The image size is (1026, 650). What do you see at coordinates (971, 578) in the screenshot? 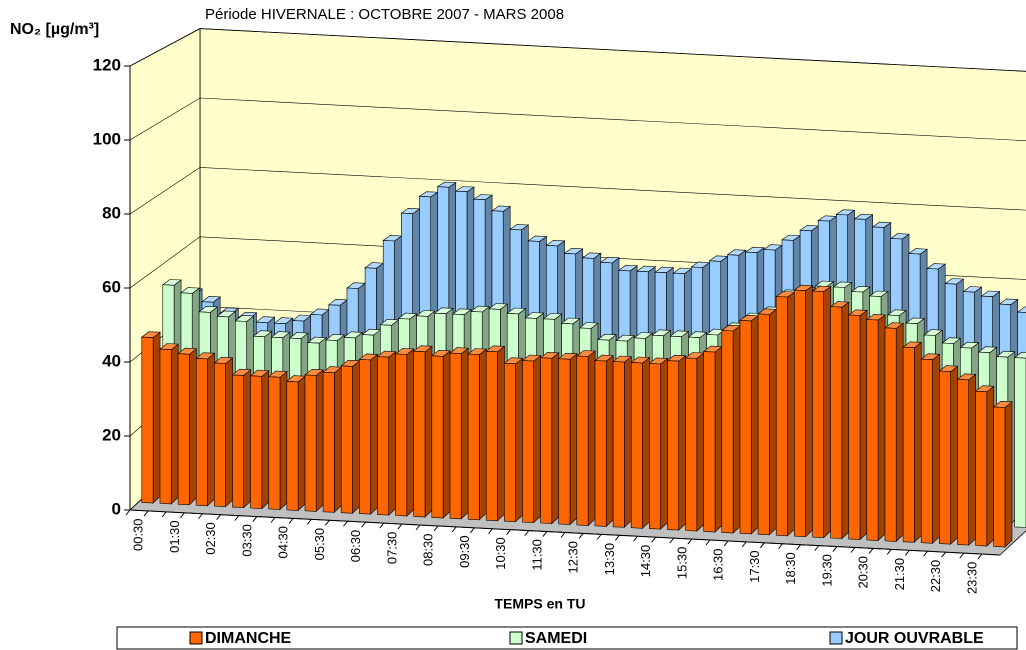
I see `x-tick-label: 23:30` at bounding box center [971, 578].